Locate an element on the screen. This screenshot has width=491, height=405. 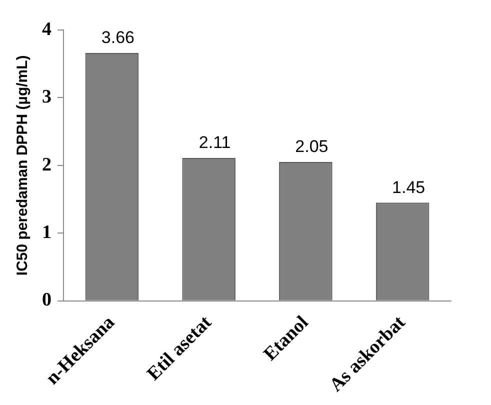
data-label: 1.45 is located at coordinates (409, 187).